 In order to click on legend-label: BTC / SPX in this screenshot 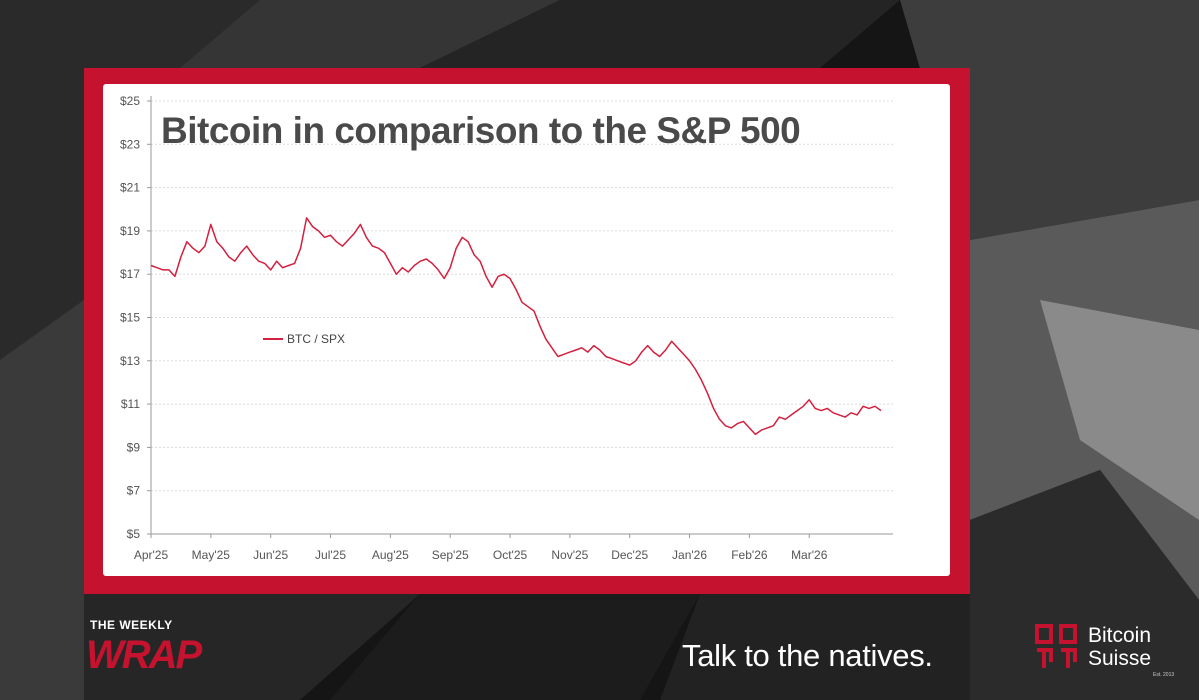, I will do `click(316, 339)`.